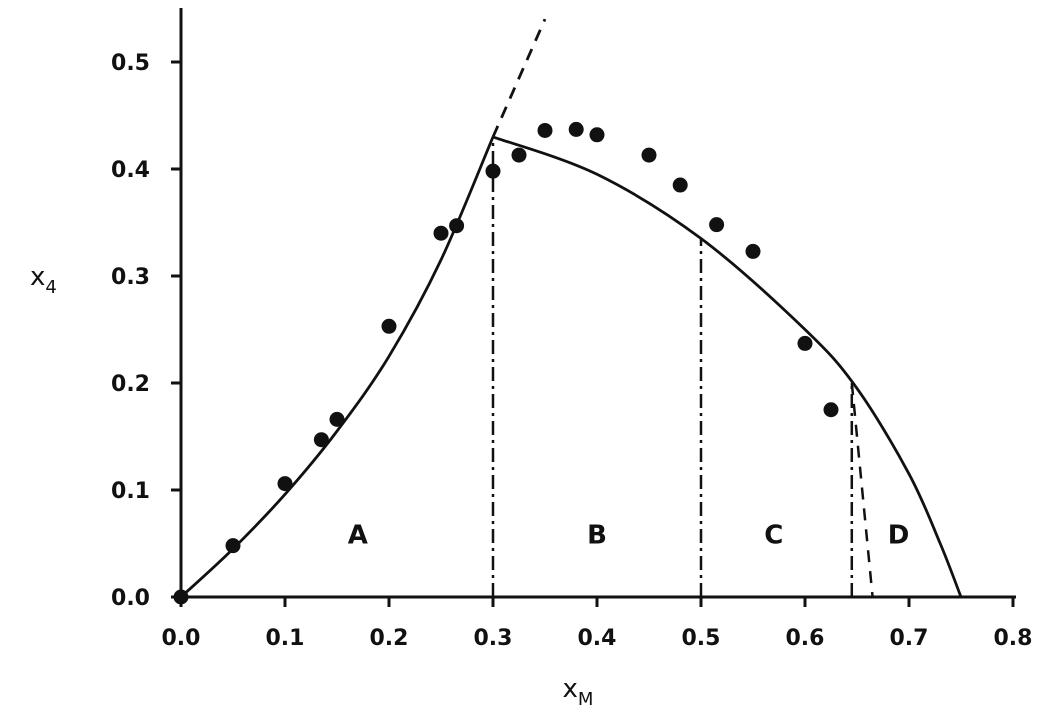 The image size is (1044, 716). Describe the element at coordinates (773, 536) in the screenshot. I see `region-label: C` at that location.